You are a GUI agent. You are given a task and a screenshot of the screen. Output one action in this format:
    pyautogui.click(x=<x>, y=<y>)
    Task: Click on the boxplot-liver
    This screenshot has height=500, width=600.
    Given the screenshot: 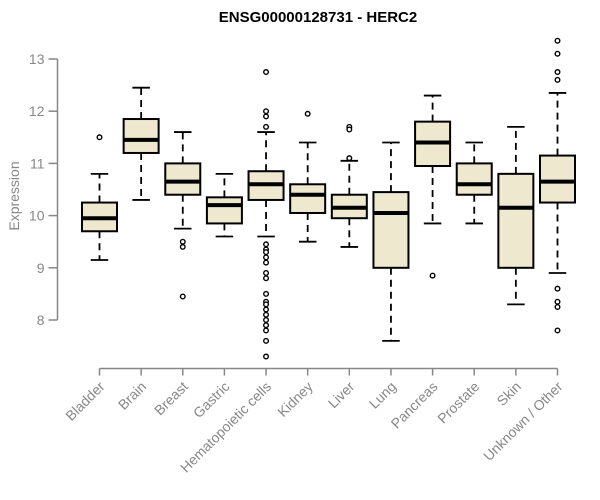 What is the action you would take?
    pyautogui.click(x=349, y=185)
    